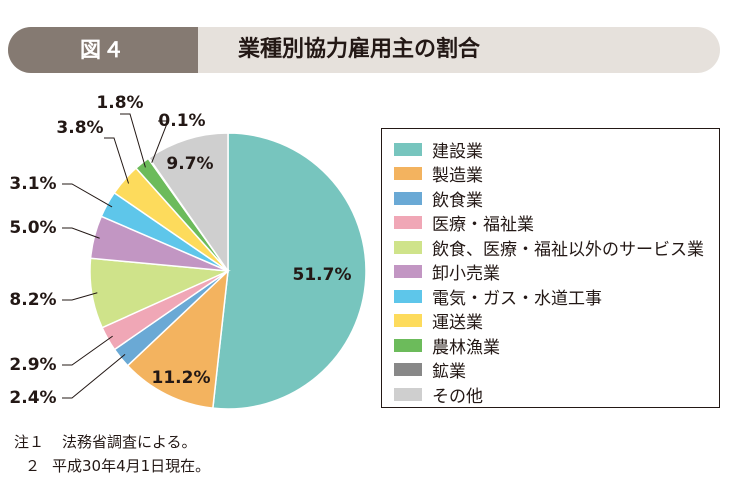  Describe the element at coordinates (181, 378) in the screenshot. I see `data-label-2: 11.2%` at that location.